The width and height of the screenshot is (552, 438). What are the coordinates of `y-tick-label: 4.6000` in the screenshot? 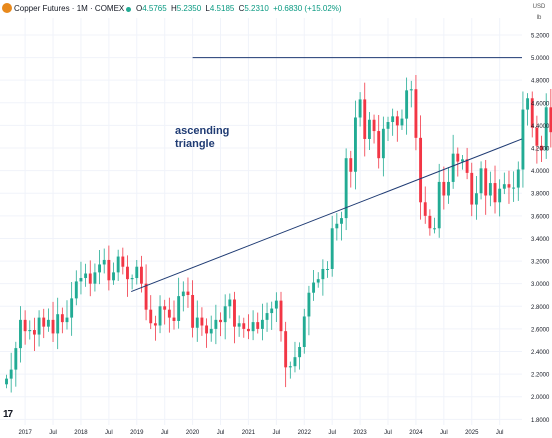 It's located at (540, 104).